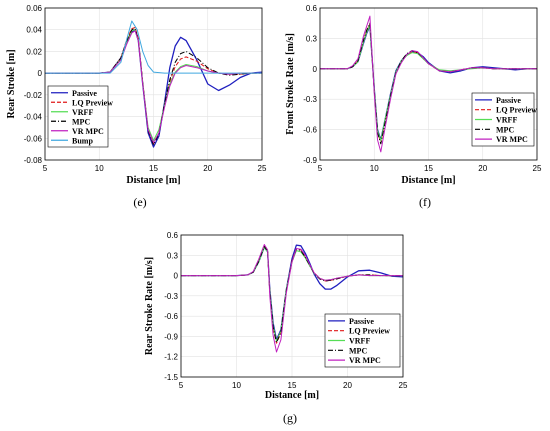  I want to click on series-line-bump, so click(153, 47).